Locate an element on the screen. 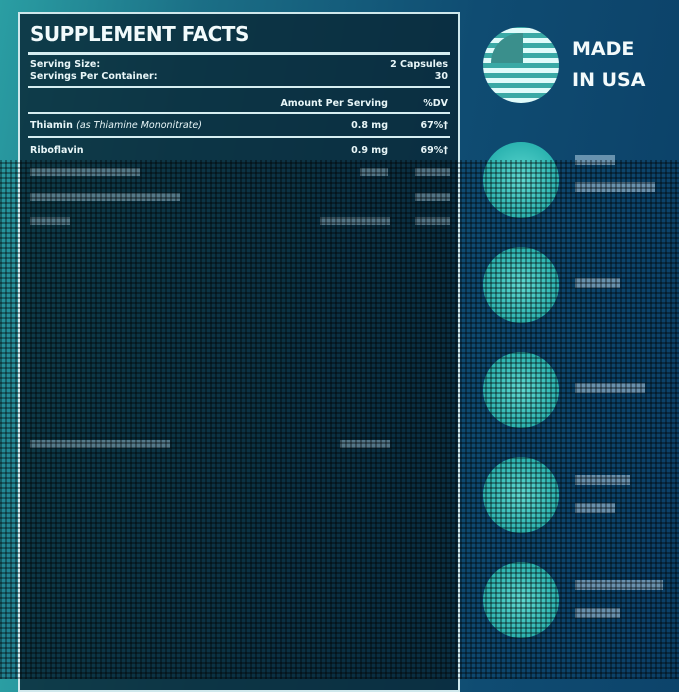  made-in-usa-label: MADE IN USA is located at coordinates (609, 64).